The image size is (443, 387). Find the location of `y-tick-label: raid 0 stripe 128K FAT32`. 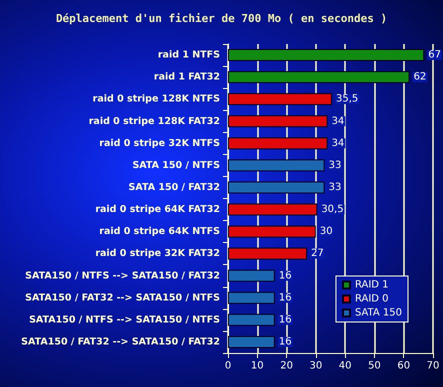

y-tick-label: raid 0 stripe 128K FAT32 is located at coordinates (154, 121).